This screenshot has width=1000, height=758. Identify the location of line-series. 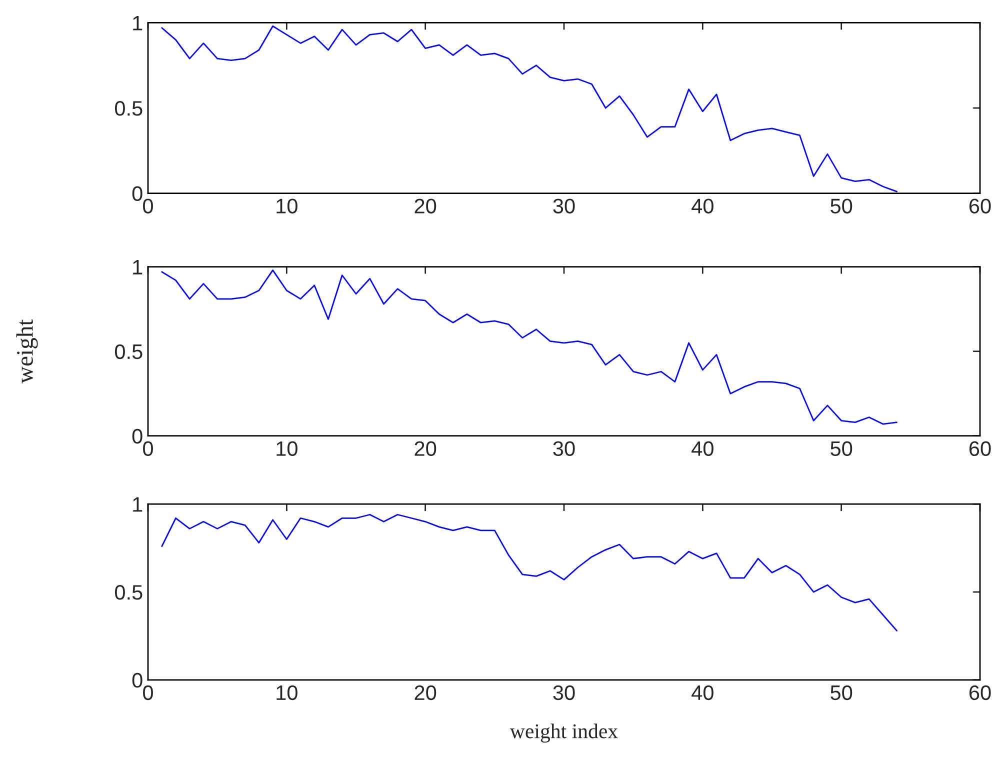
(529, 573).